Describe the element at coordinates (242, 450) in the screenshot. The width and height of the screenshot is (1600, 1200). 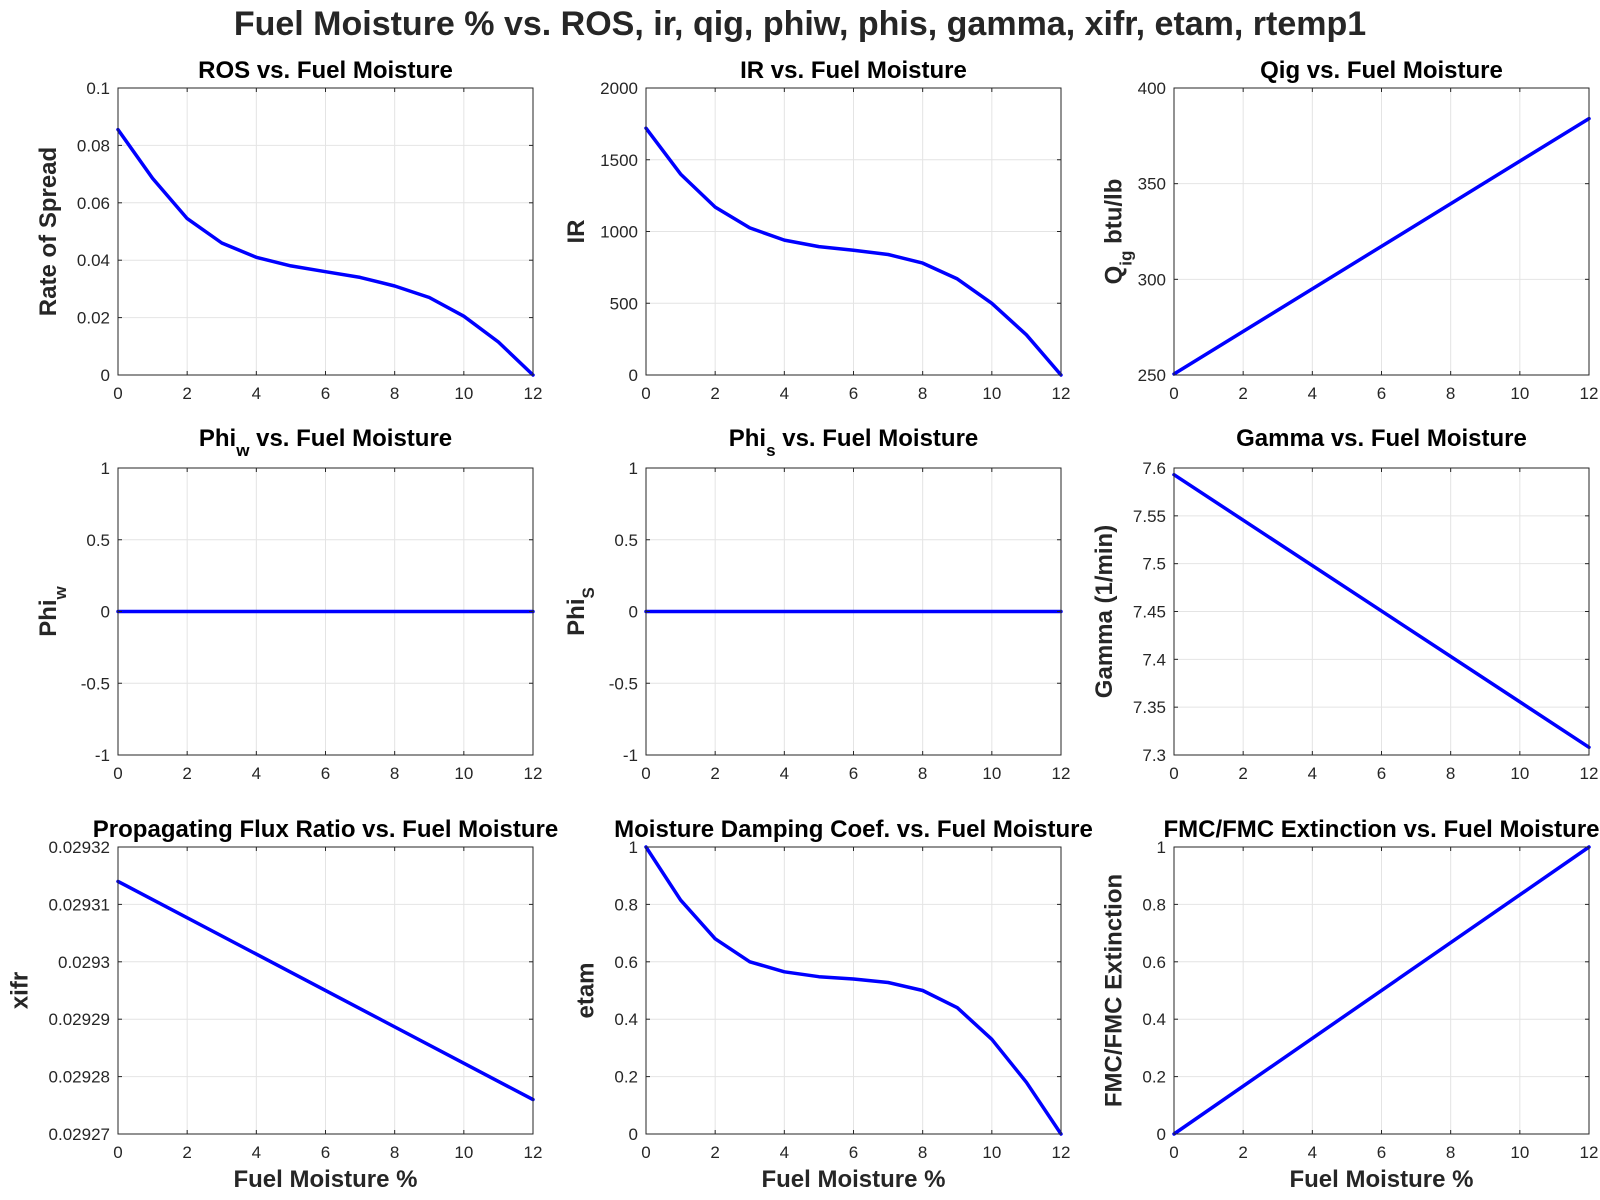
I see `subplot-title-subscript: w` at that location.